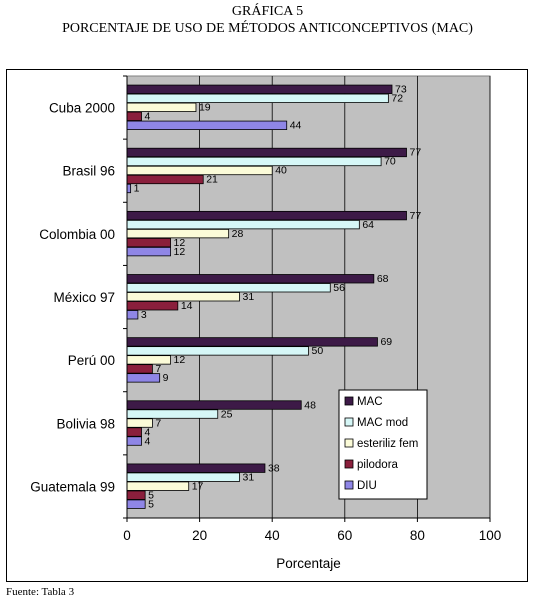  I want to click on data-label-colombia-00-mac-mod: 64, so click(368, 225).